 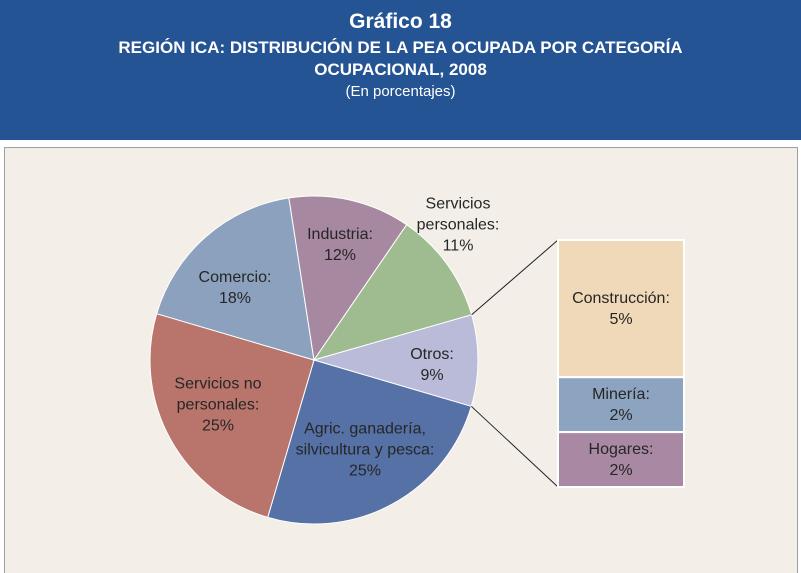 I want to click on label-value: 5%, so click(x=621, y=319).